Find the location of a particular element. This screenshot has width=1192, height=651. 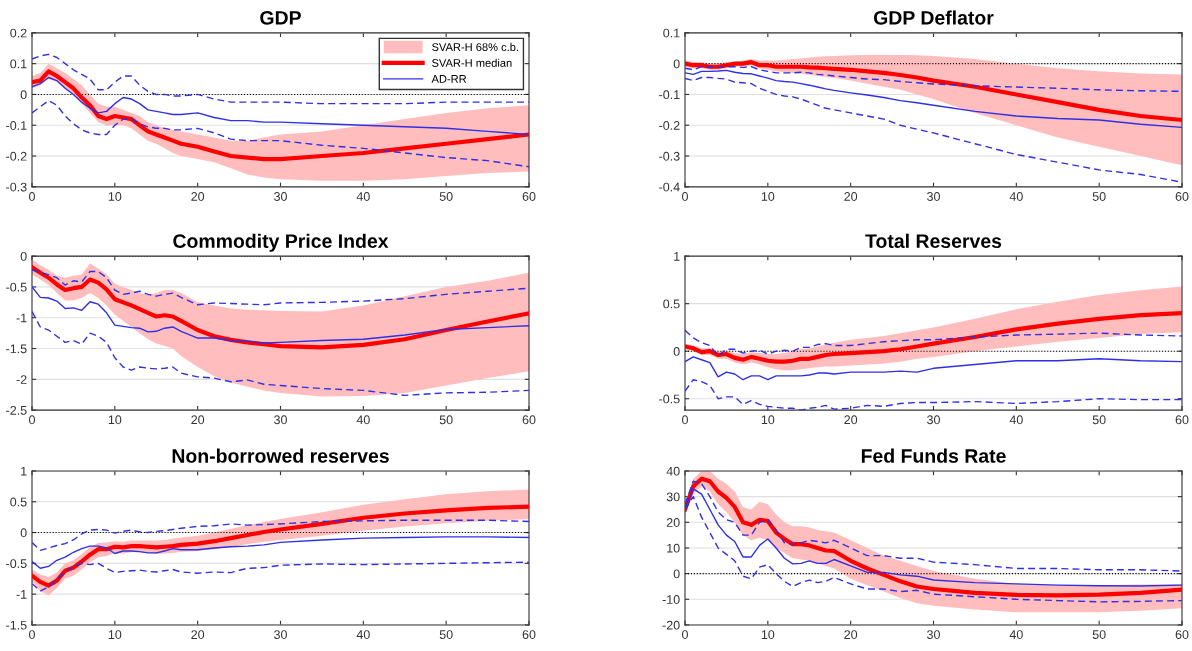

y-tick-label: -0.4 is located at coordinates (669, 187).